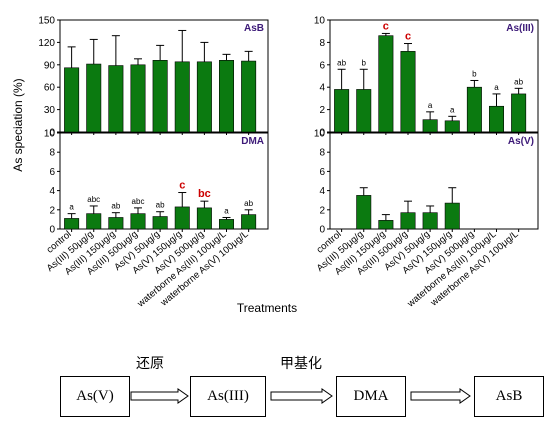 The height and width of the screenshot is (438, 550). Describe the element at coordinates (50, 110) in the screenshot. I see `y-tick-label: 30` at that location.